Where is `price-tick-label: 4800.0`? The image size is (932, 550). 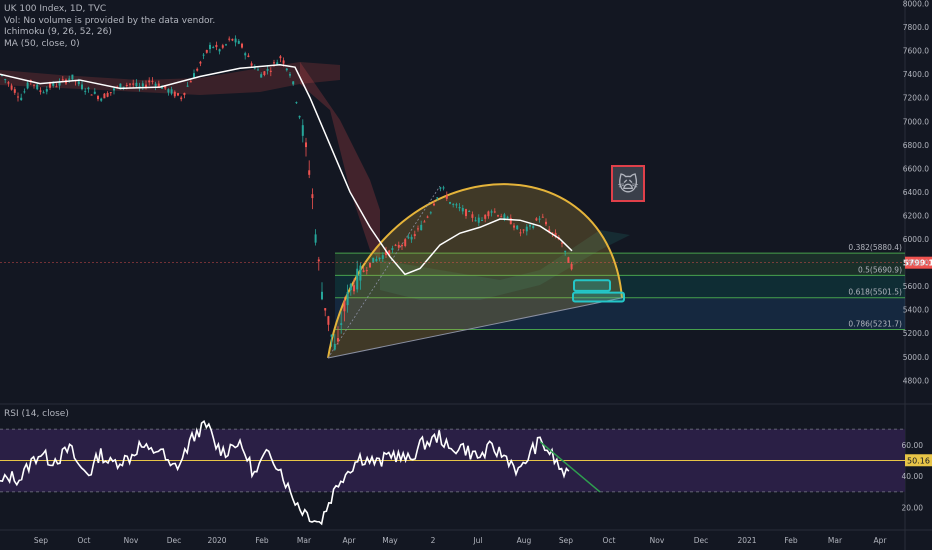 price-tick-label: 4800.0 is located at coordinates (916, 380).